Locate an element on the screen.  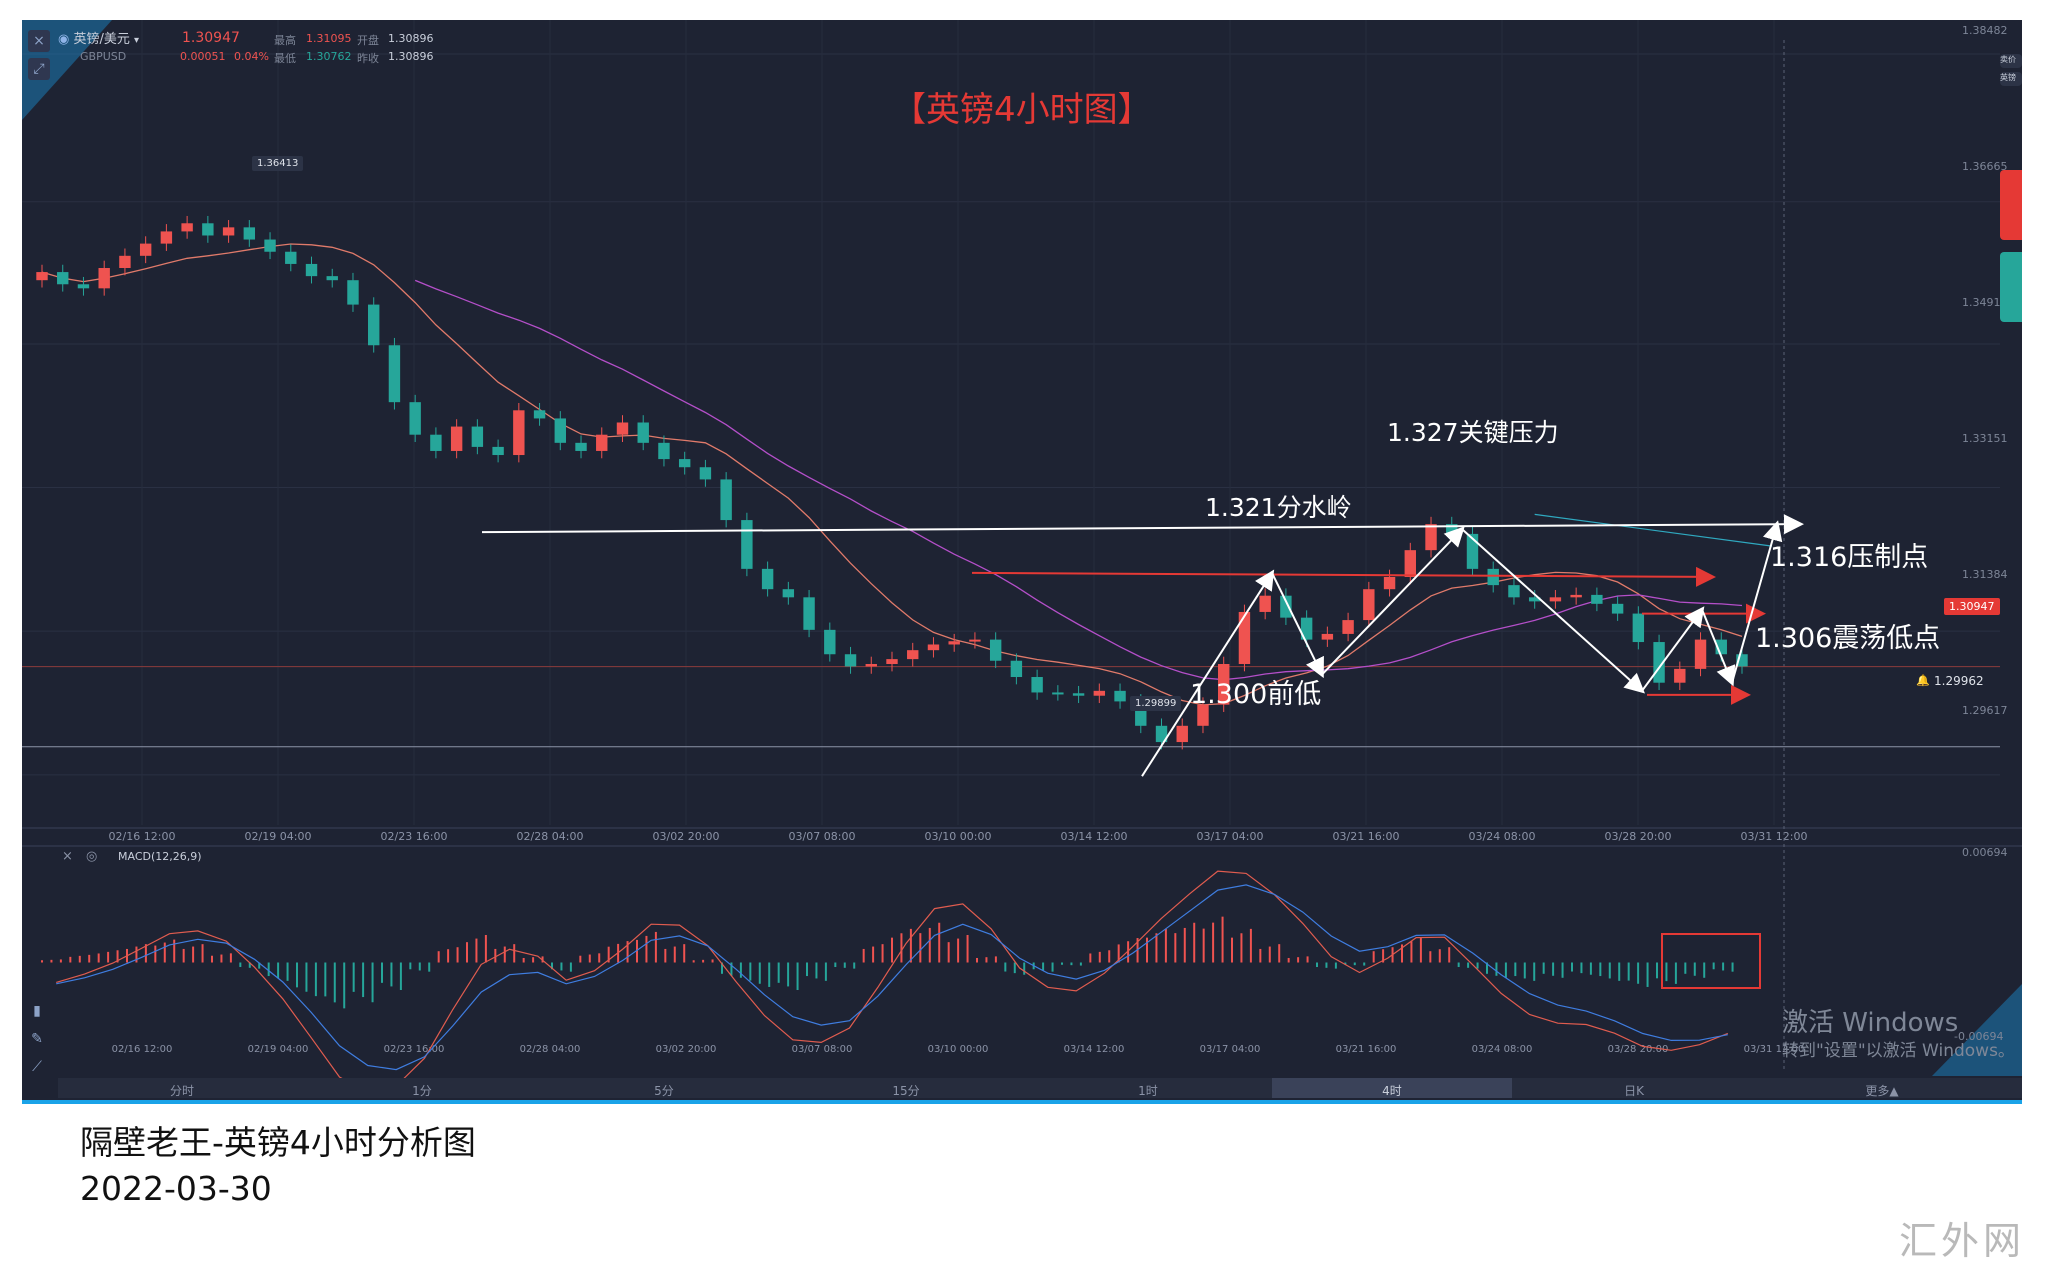
low-marker-tag: 1.29899 is located at coordinates (1156, 703).